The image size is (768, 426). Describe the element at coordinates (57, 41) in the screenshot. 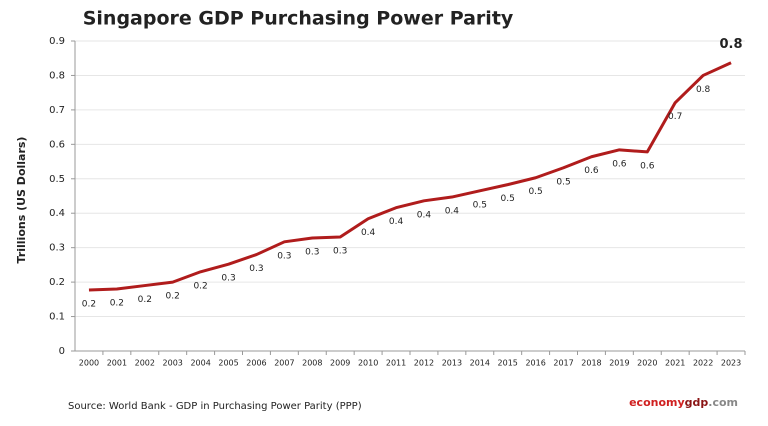

I see `y-tick-label: 0.9` at that location.